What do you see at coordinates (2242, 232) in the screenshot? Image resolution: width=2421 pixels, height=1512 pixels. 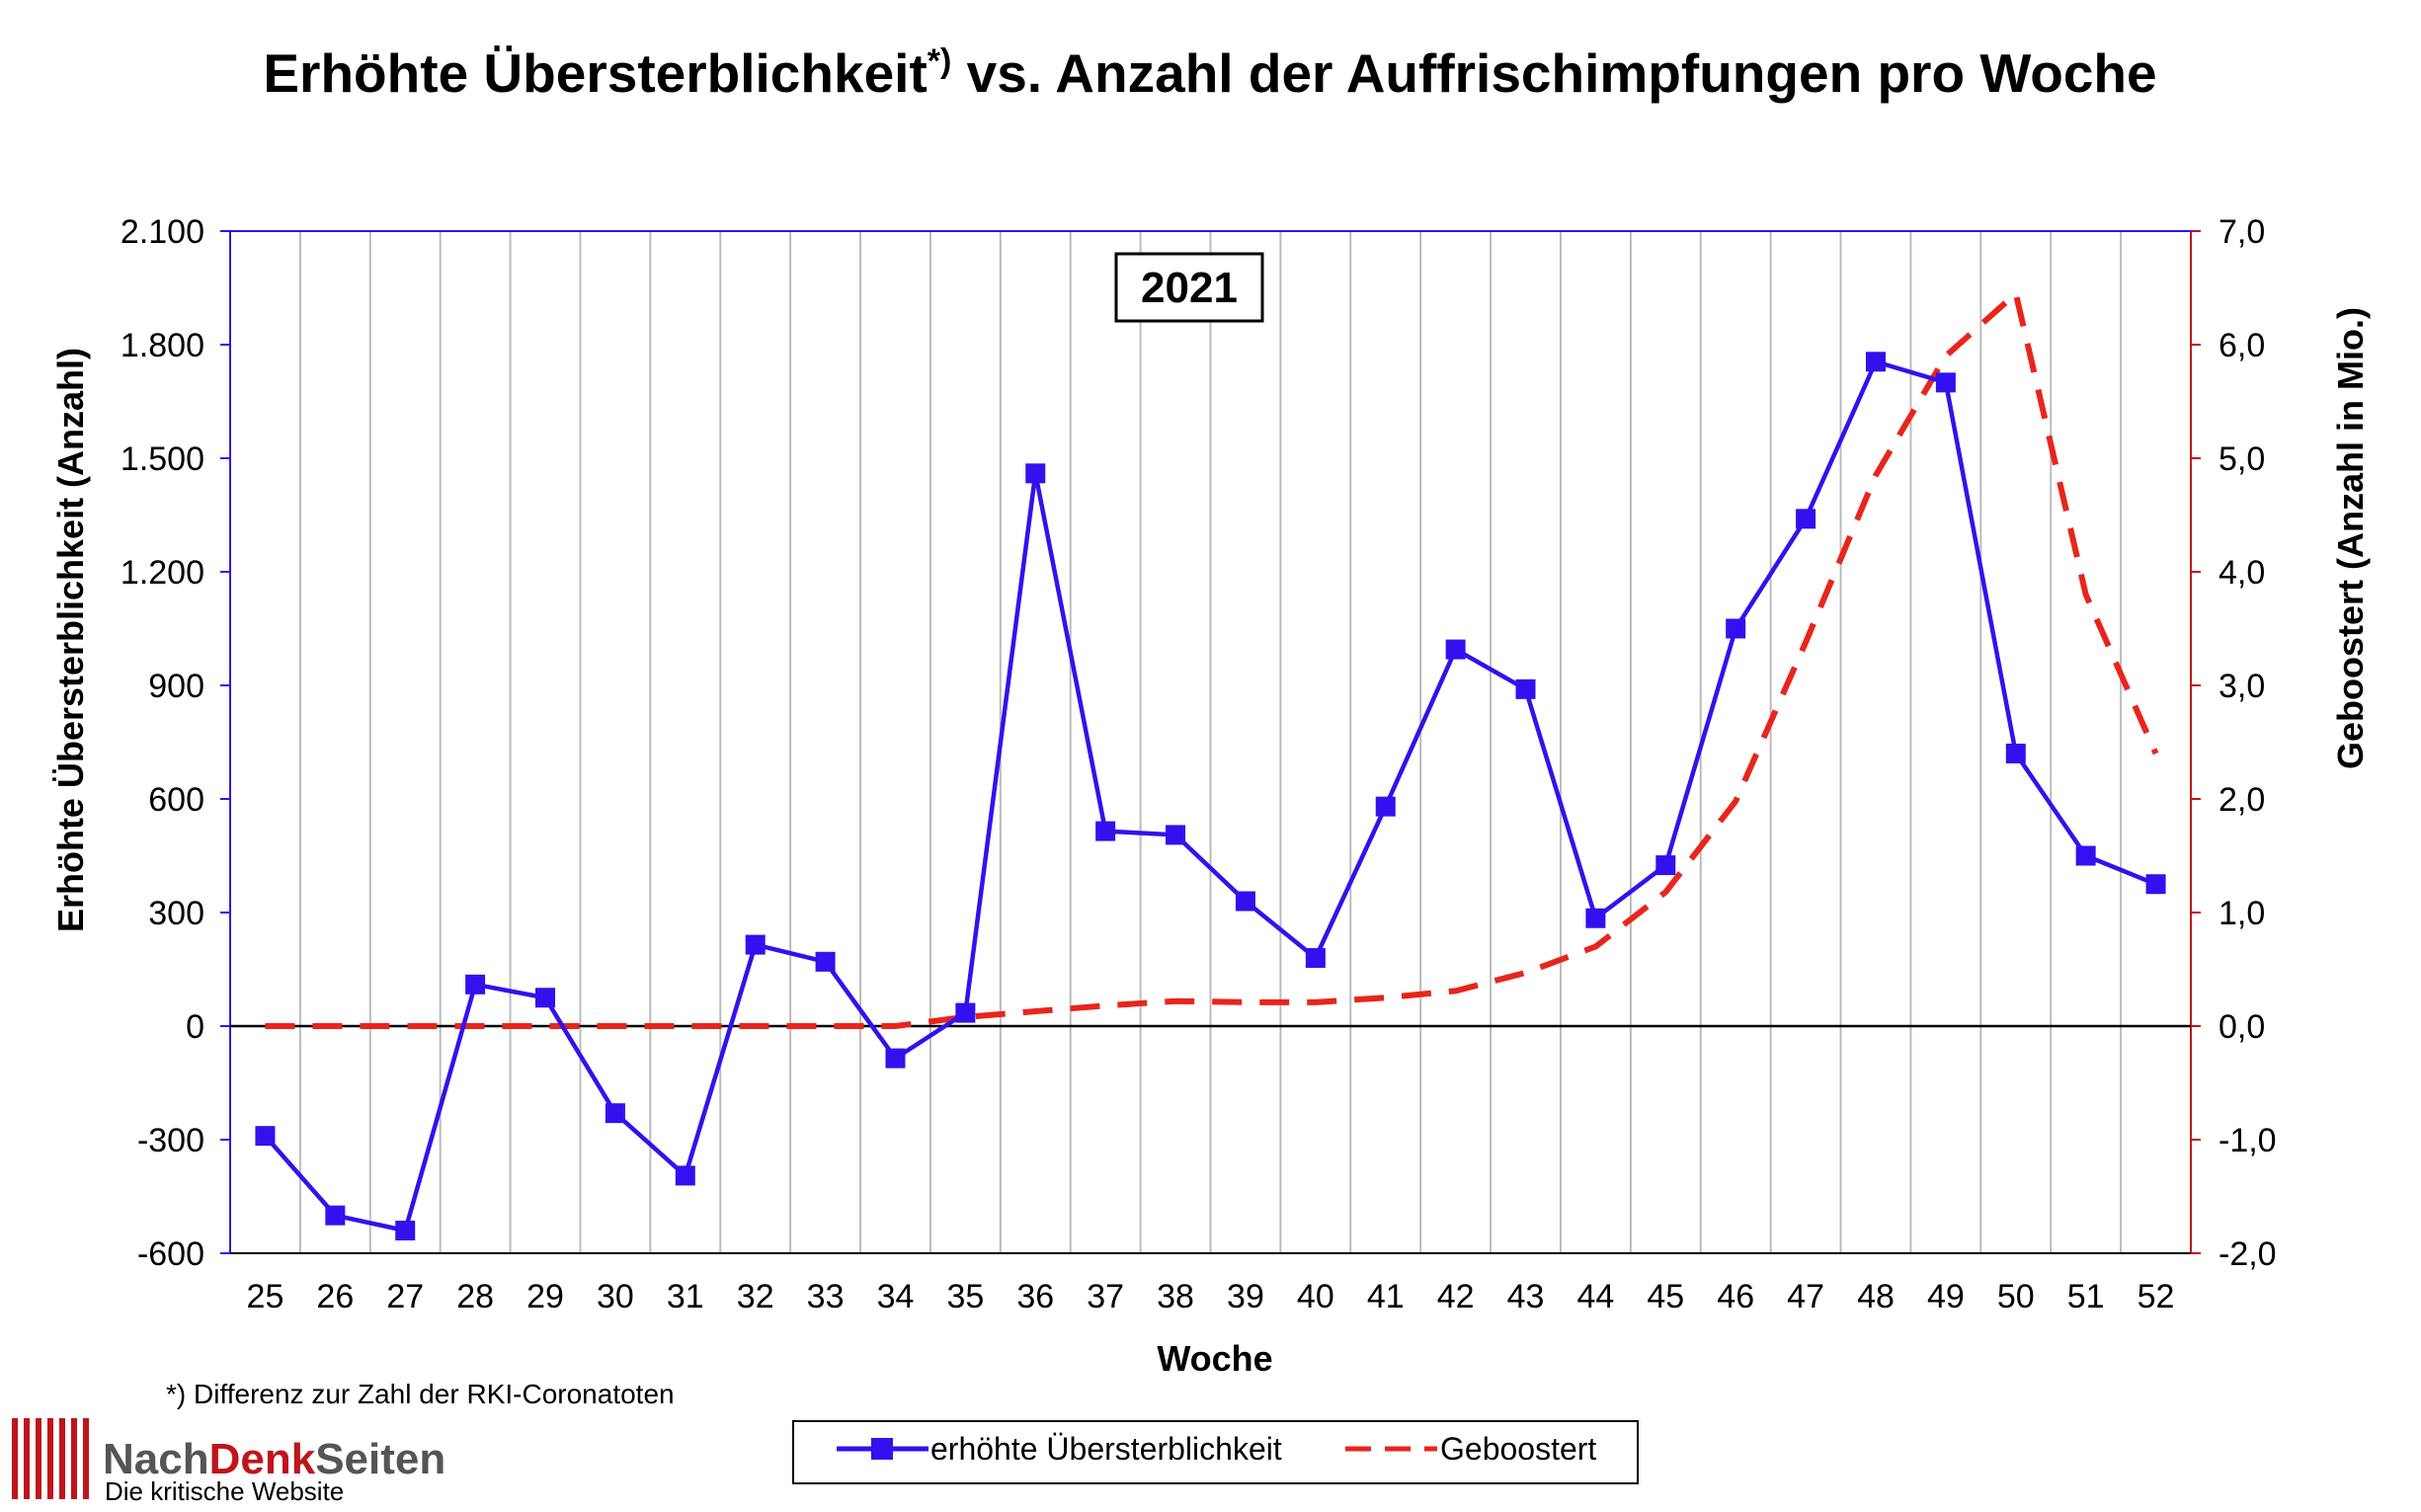 I see `y-tick-right-label: 7,0` at bounding box center [2242, 232].